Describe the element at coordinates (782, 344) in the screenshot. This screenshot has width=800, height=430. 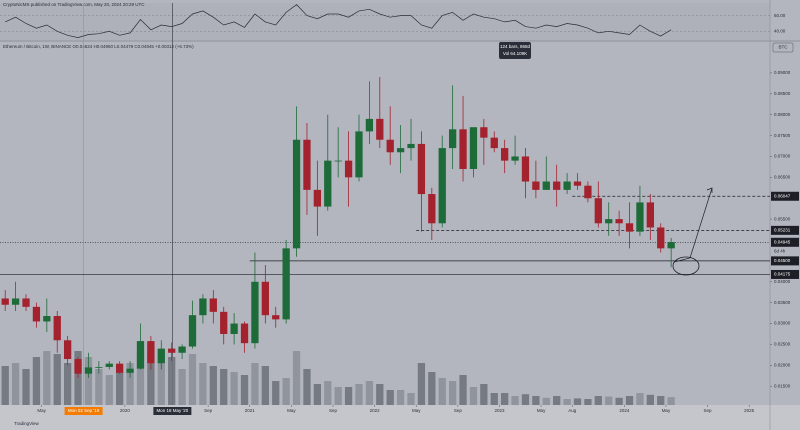
I see `y-tick-label: 0.02500` at that location.